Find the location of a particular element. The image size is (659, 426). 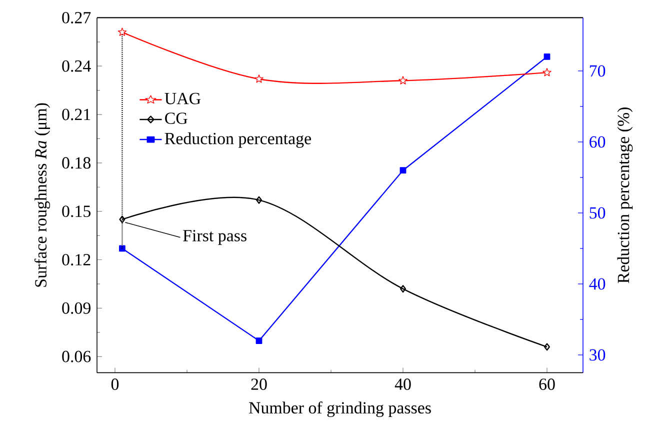

y-tick-label: 0.09 is located at coordinates (76, 308).